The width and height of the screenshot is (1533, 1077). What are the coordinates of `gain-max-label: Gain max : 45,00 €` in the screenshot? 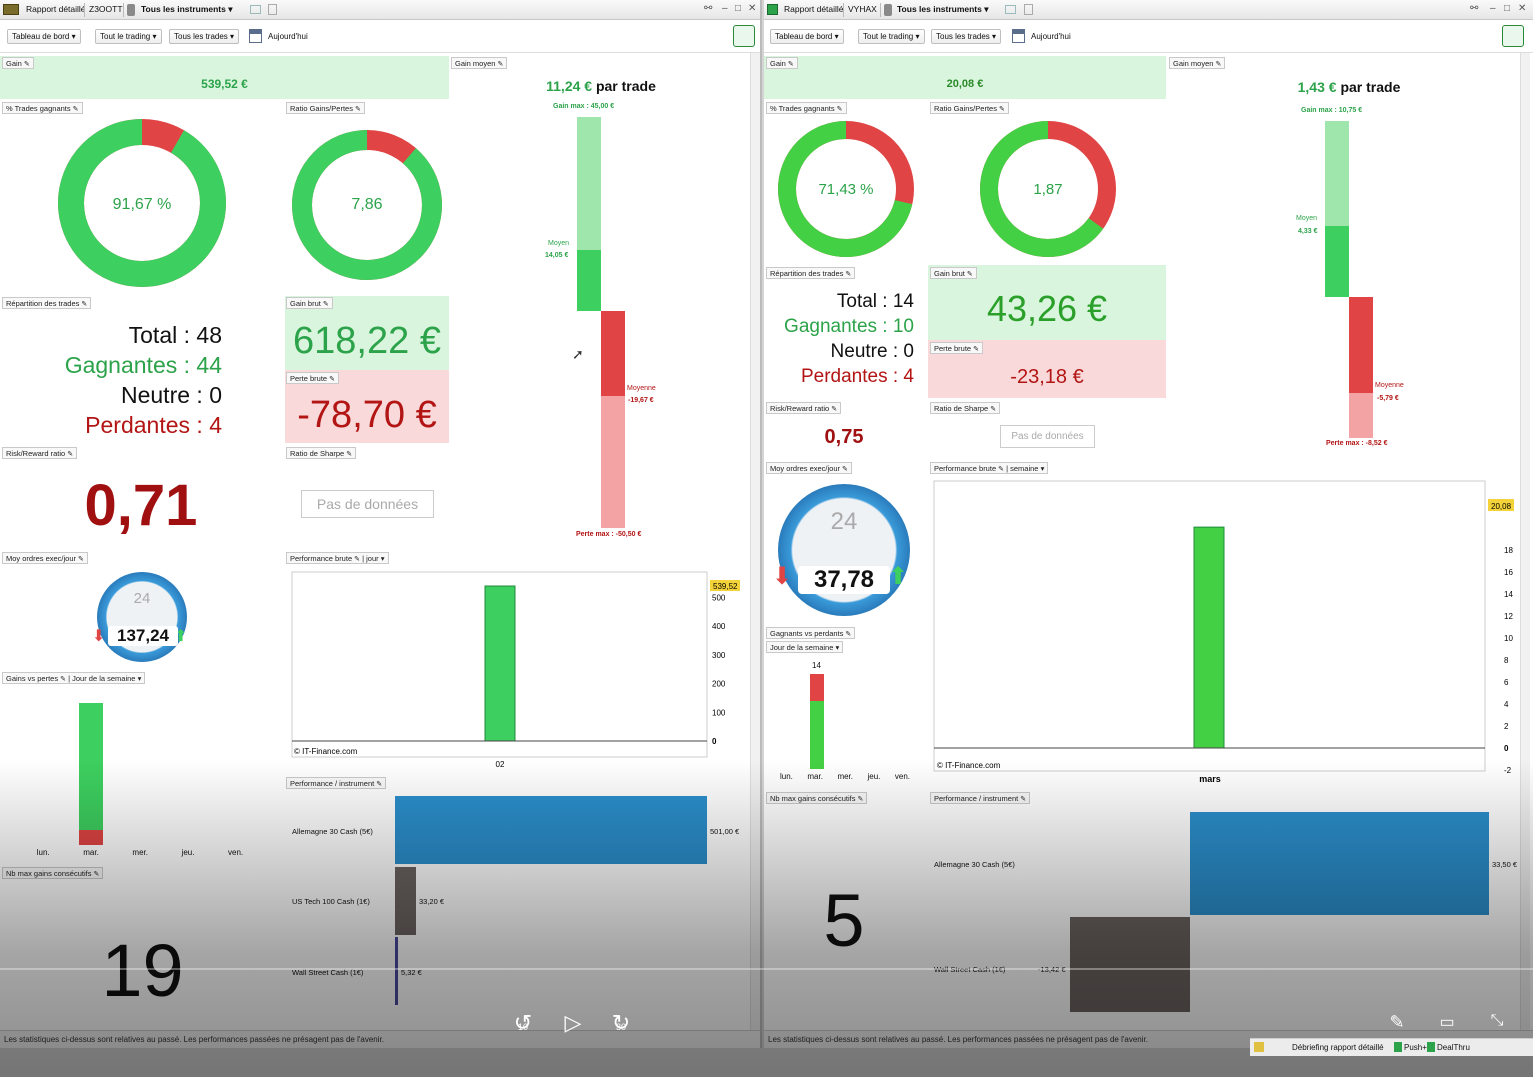 It's located at (584, 106).